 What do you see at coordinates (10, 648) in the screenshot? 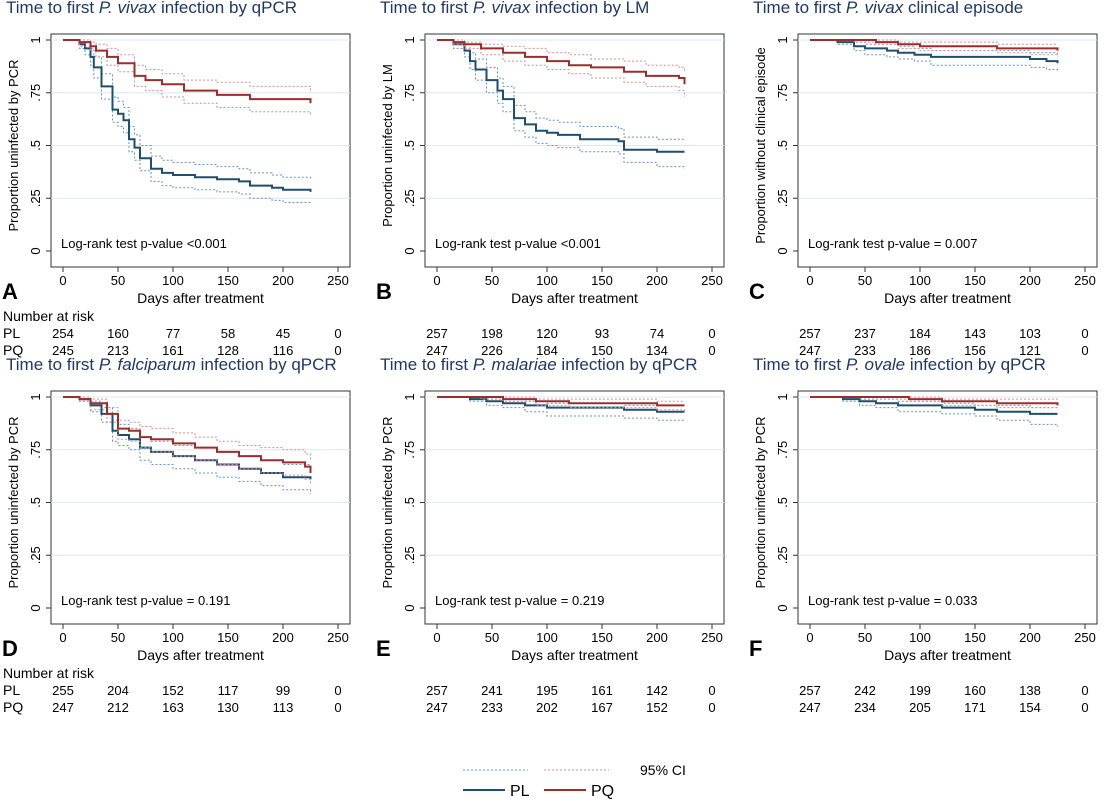
I see `panel-letter: D` at bounding box center [10, 648].